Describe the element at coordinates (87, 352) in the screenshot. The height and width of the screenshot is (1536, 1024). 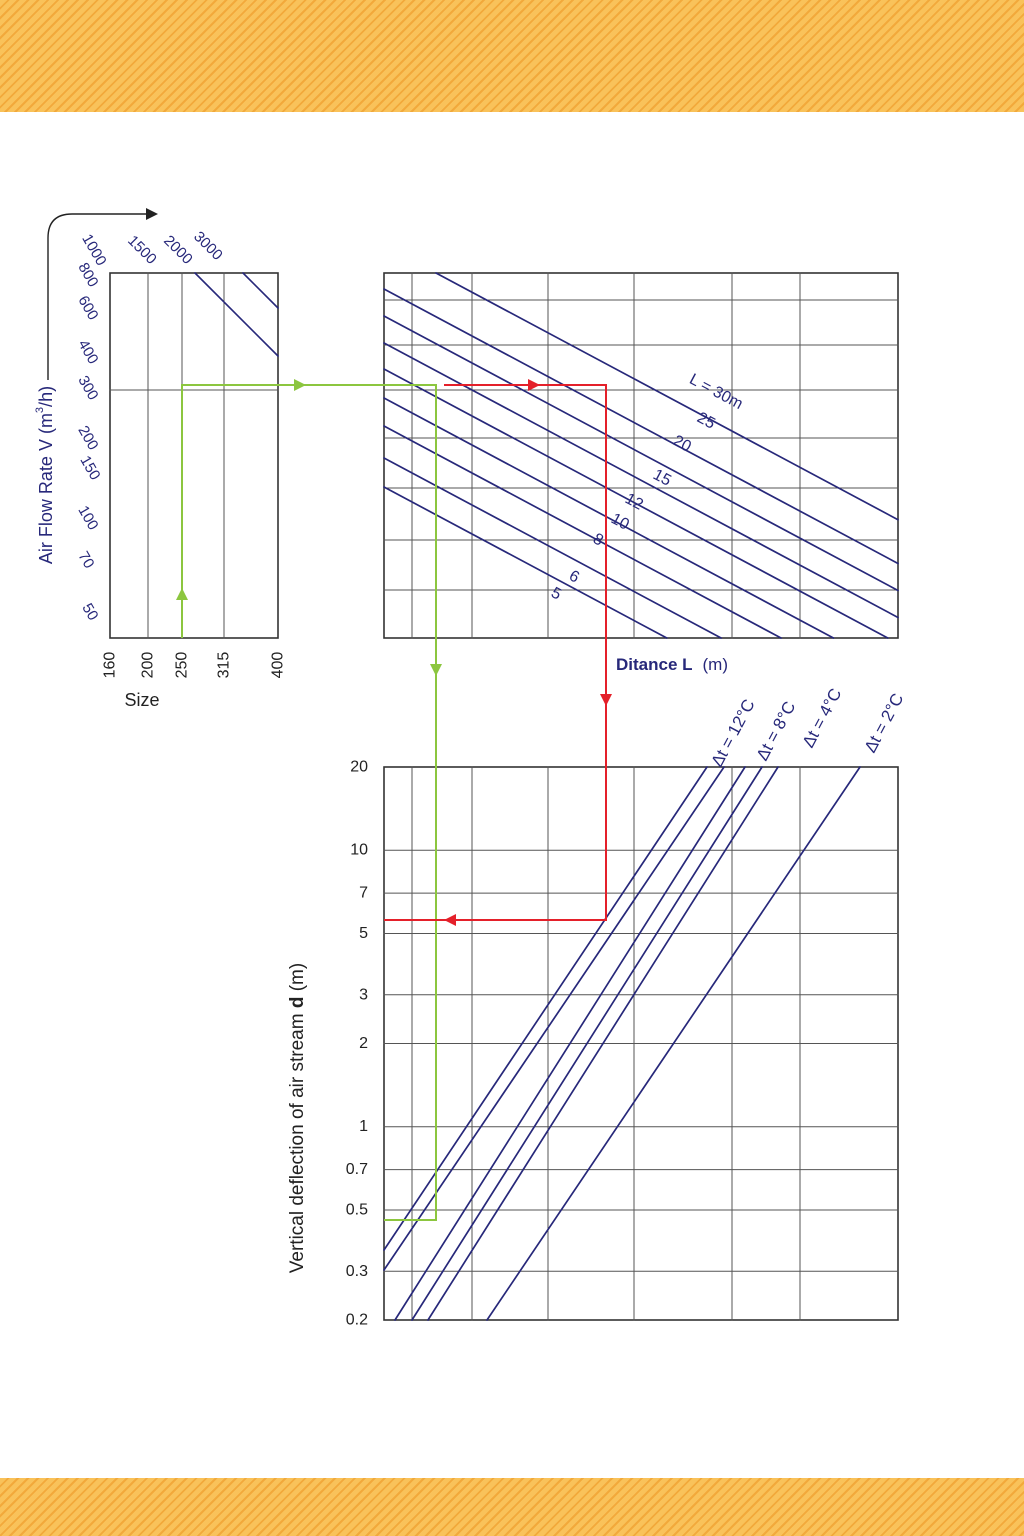
I see `flow-tick-label: 400` at that location.